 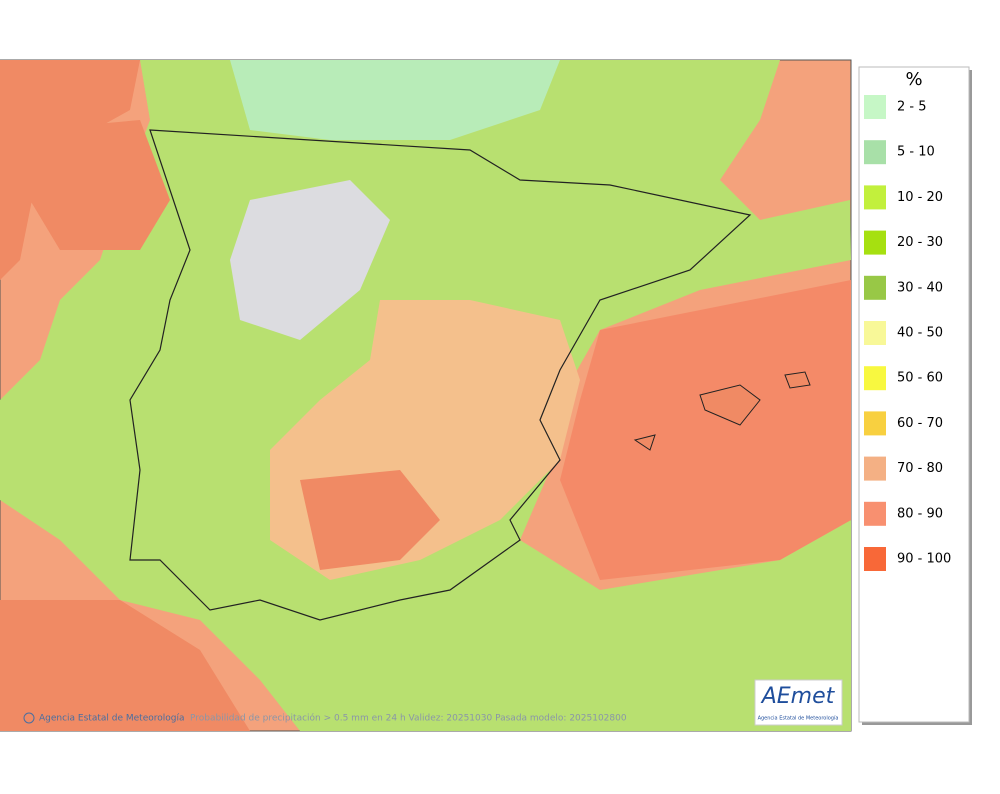 What do you see at coordinates (916, 152) in the screenshot?
I see `legend-label: 5 - 10` at bounding box center [916, 152].